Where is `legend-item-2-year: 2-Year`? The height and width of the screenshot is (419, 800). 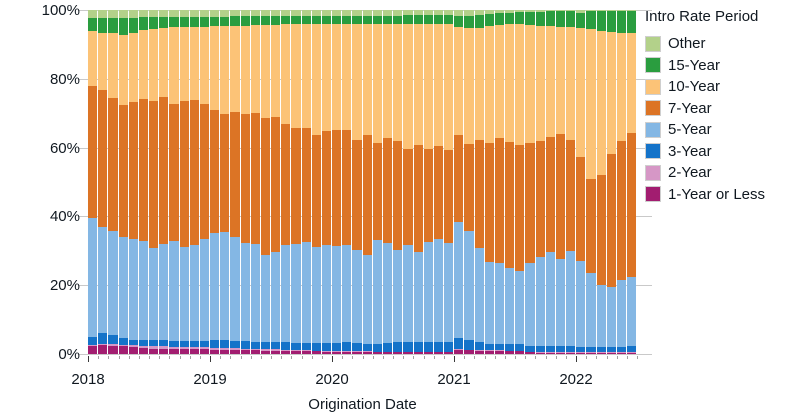
legend-item-2-year: 2-Year is located at coordinates (721, 173).